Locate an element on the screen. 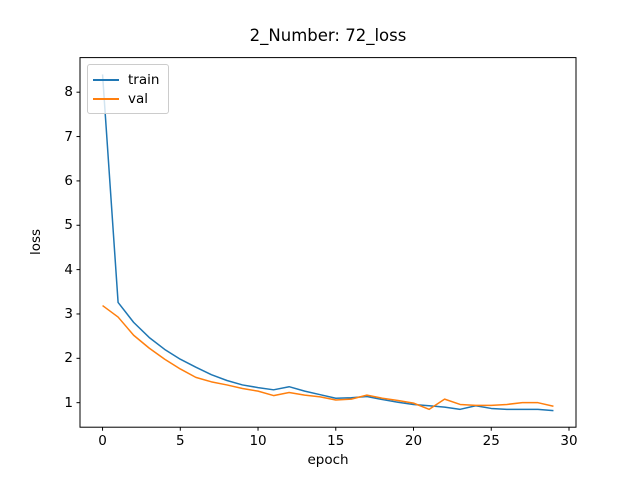 The height and width of the screenshot is (480, 640). legend: train val is located at coordinates (128, 89).